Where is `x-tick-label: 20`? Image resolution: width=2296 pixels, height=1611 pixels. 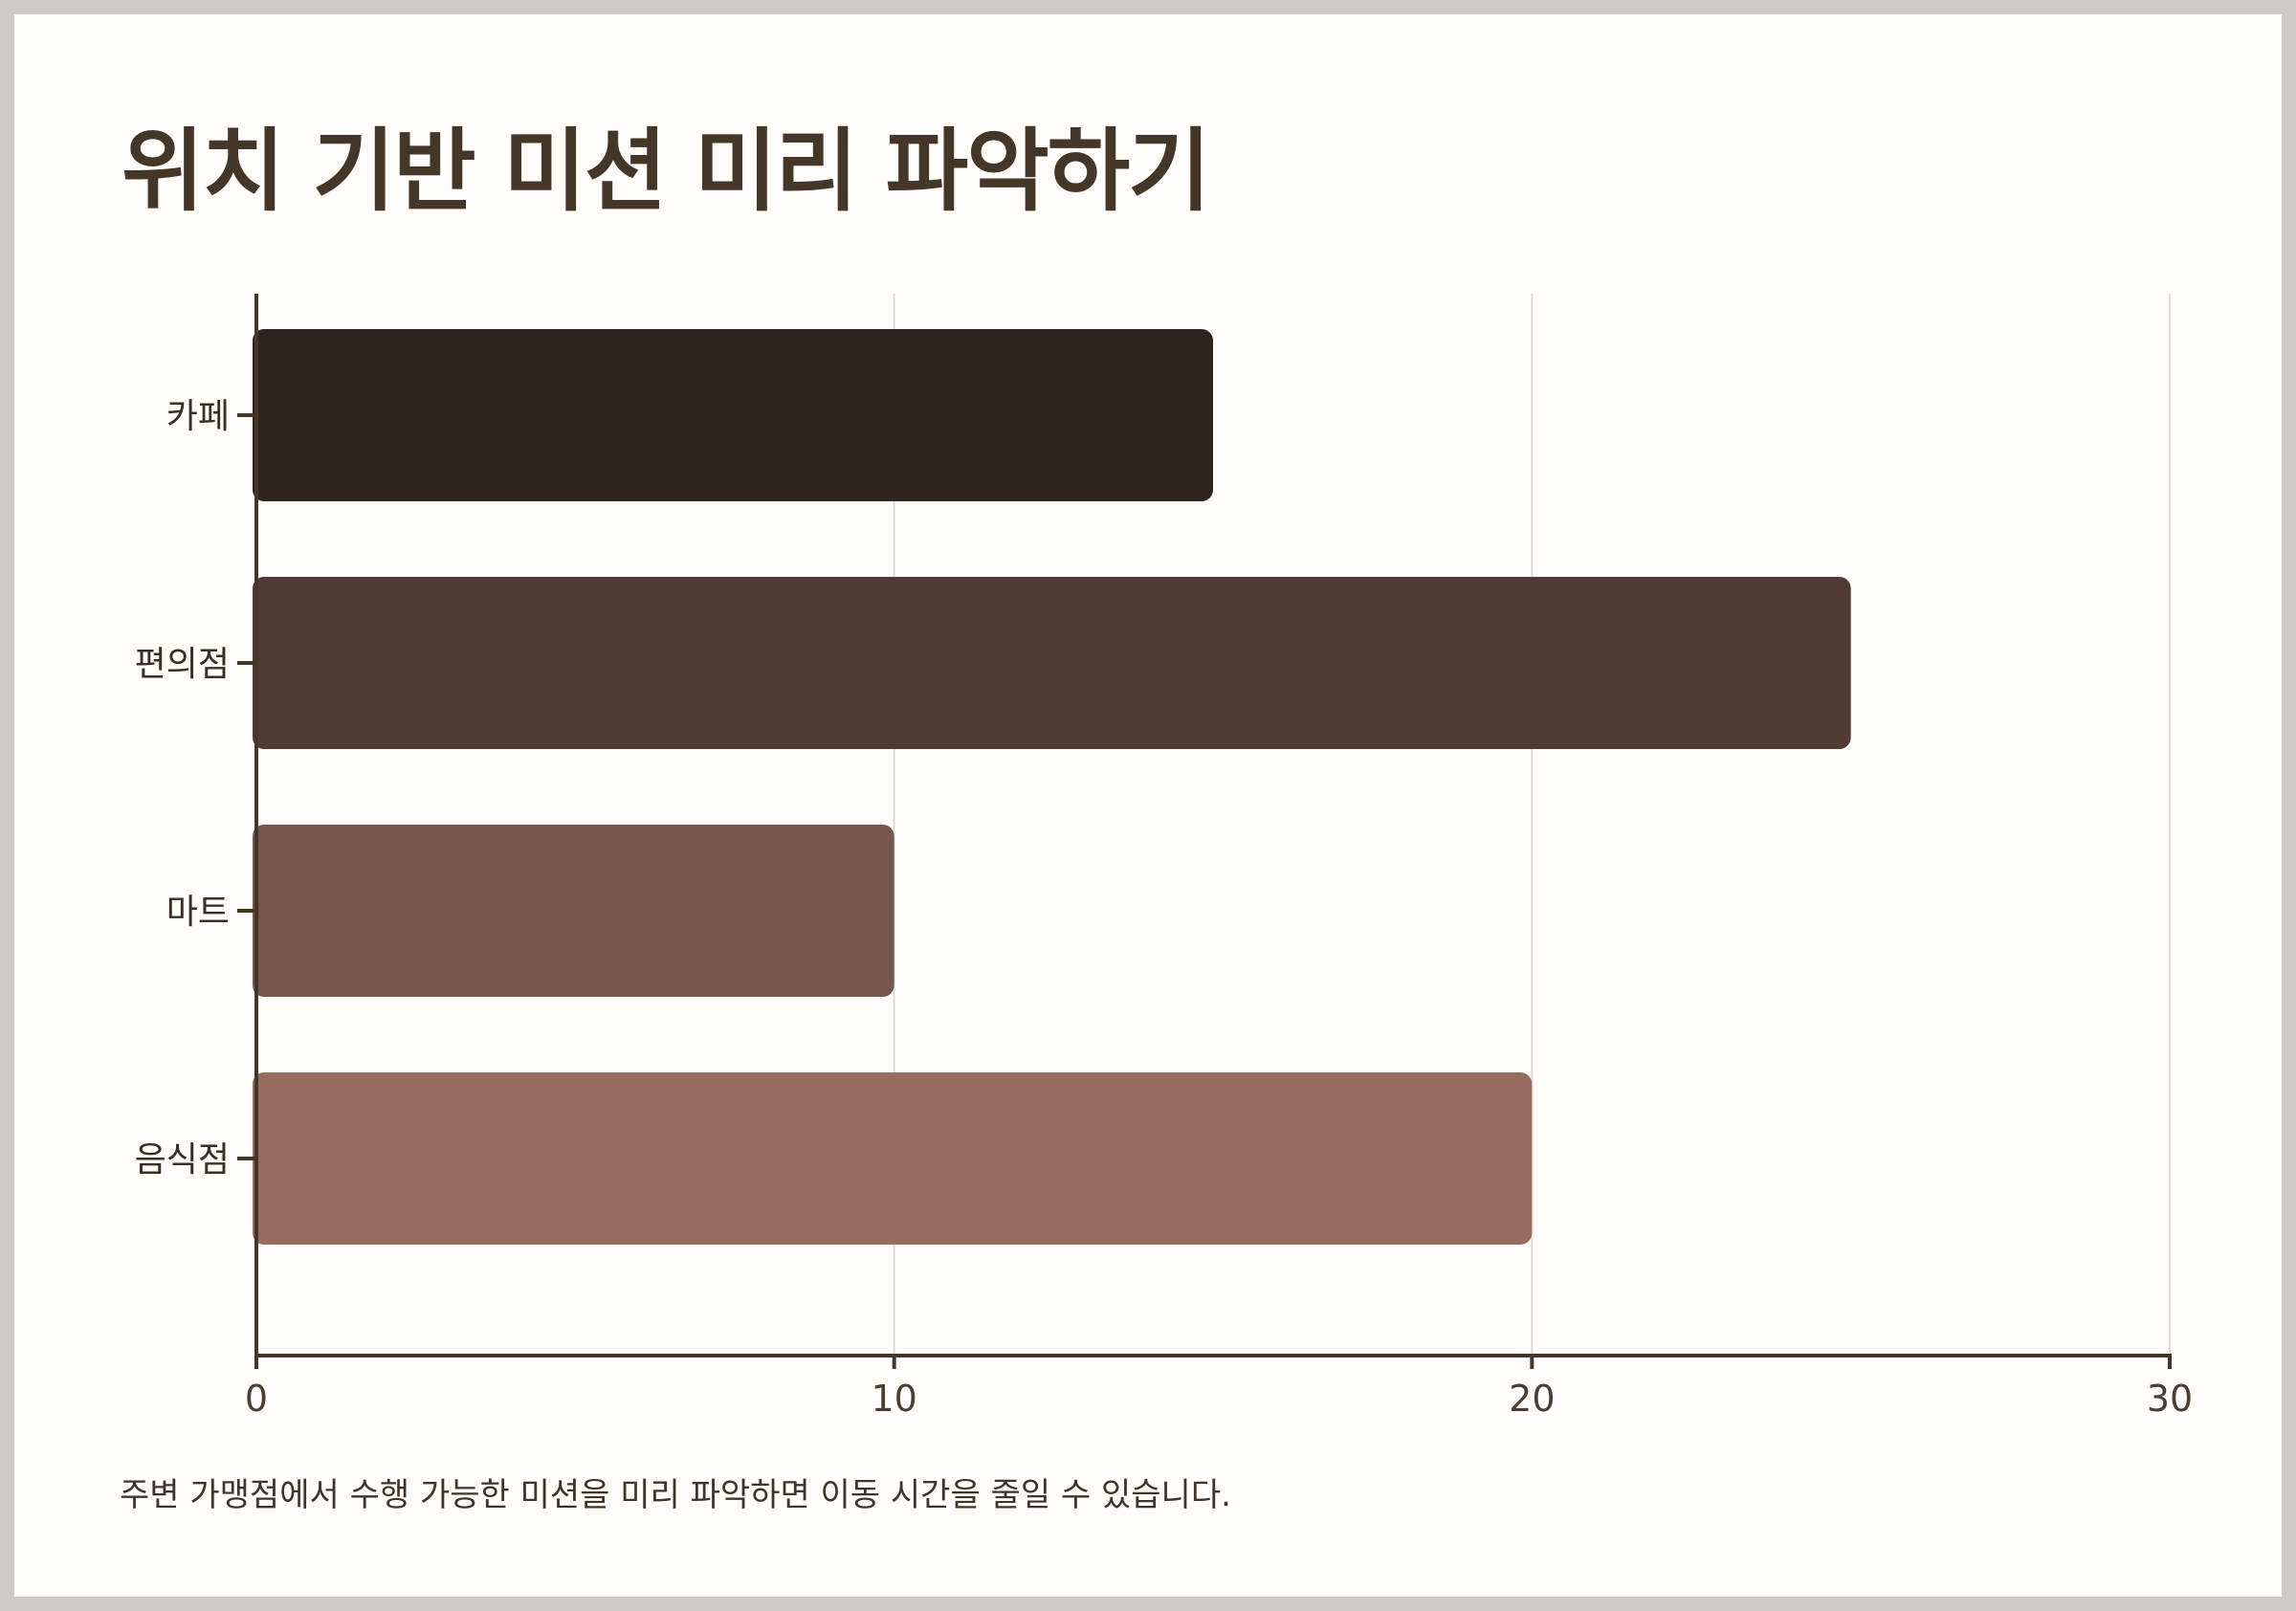
x-tick-label: 20 is located at coordinates (1532, 1399).